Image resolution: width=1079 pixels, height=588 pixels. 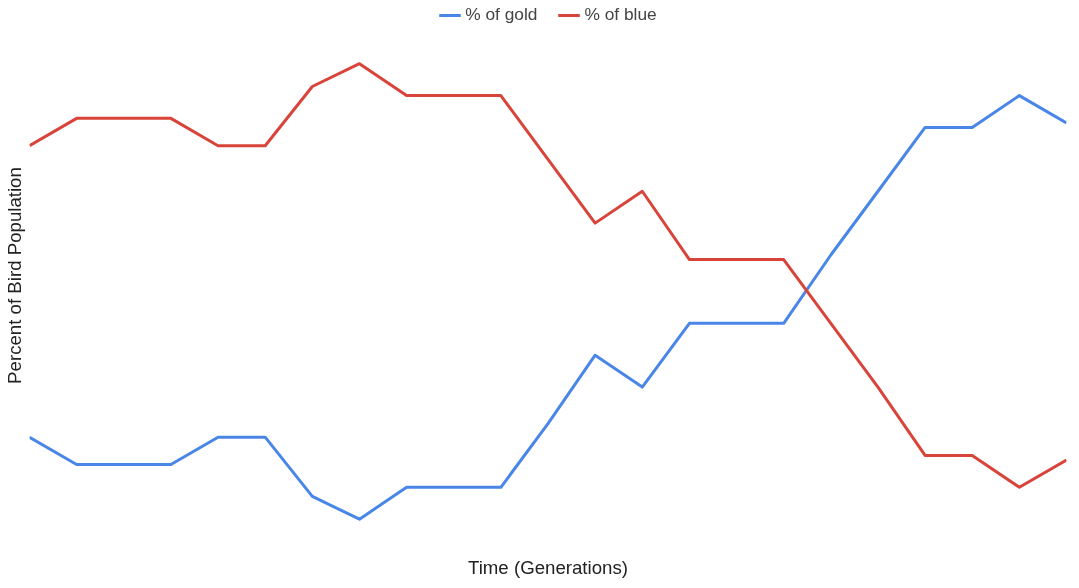 I want to click on legend-label: % of gold, so click(x=501, y=14).